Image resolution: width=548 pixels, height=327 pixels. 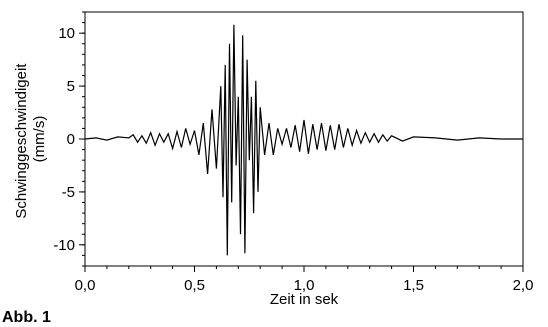 What do you see at coordinates (71, 86) in the screenshot?
I see `y-tick-label: 5` at bounding box center [71, 86].